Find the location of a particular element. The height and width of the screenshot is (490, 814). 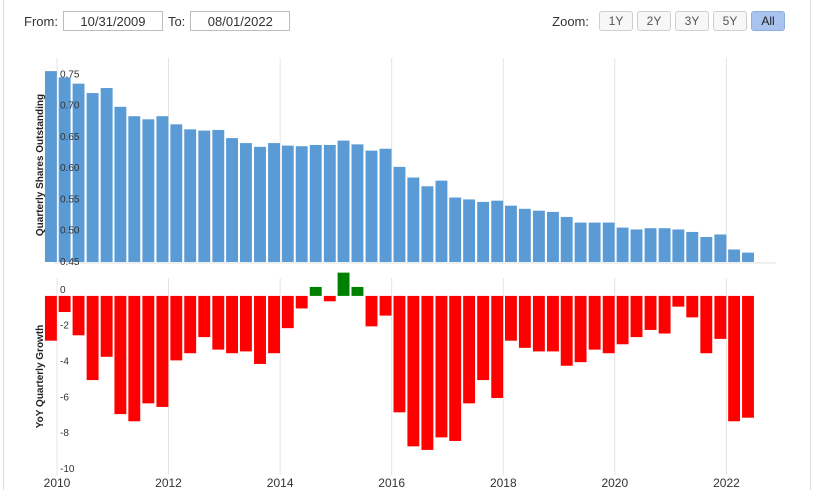

x-tick-label: 2012 is located at coordinates (168, 483).